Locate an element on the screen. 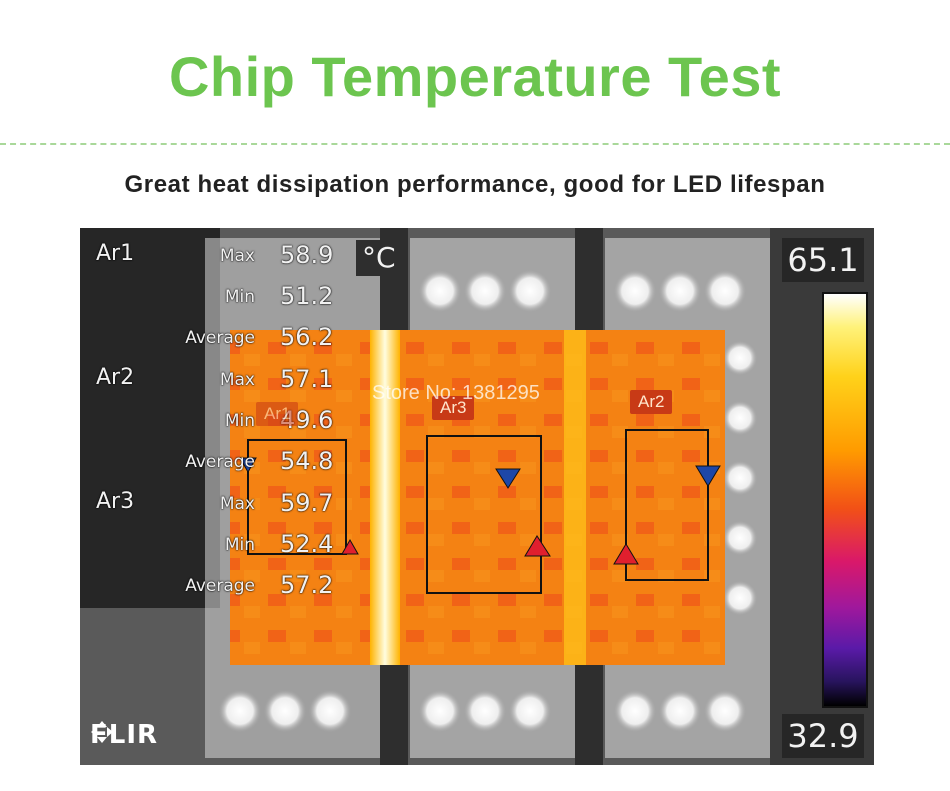  area-name-ar2: Ar2 is located at coordinates (115, 377).